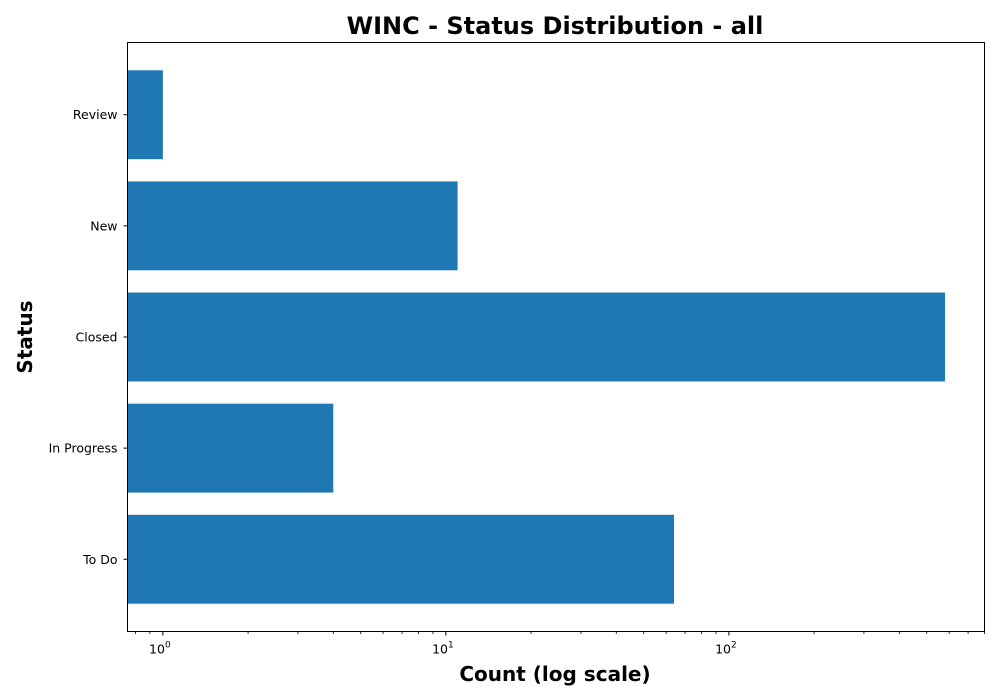 This screenshot has height=700, width=1000. I want to click on x-axis-title: Count (log scale), so click(554, 674).